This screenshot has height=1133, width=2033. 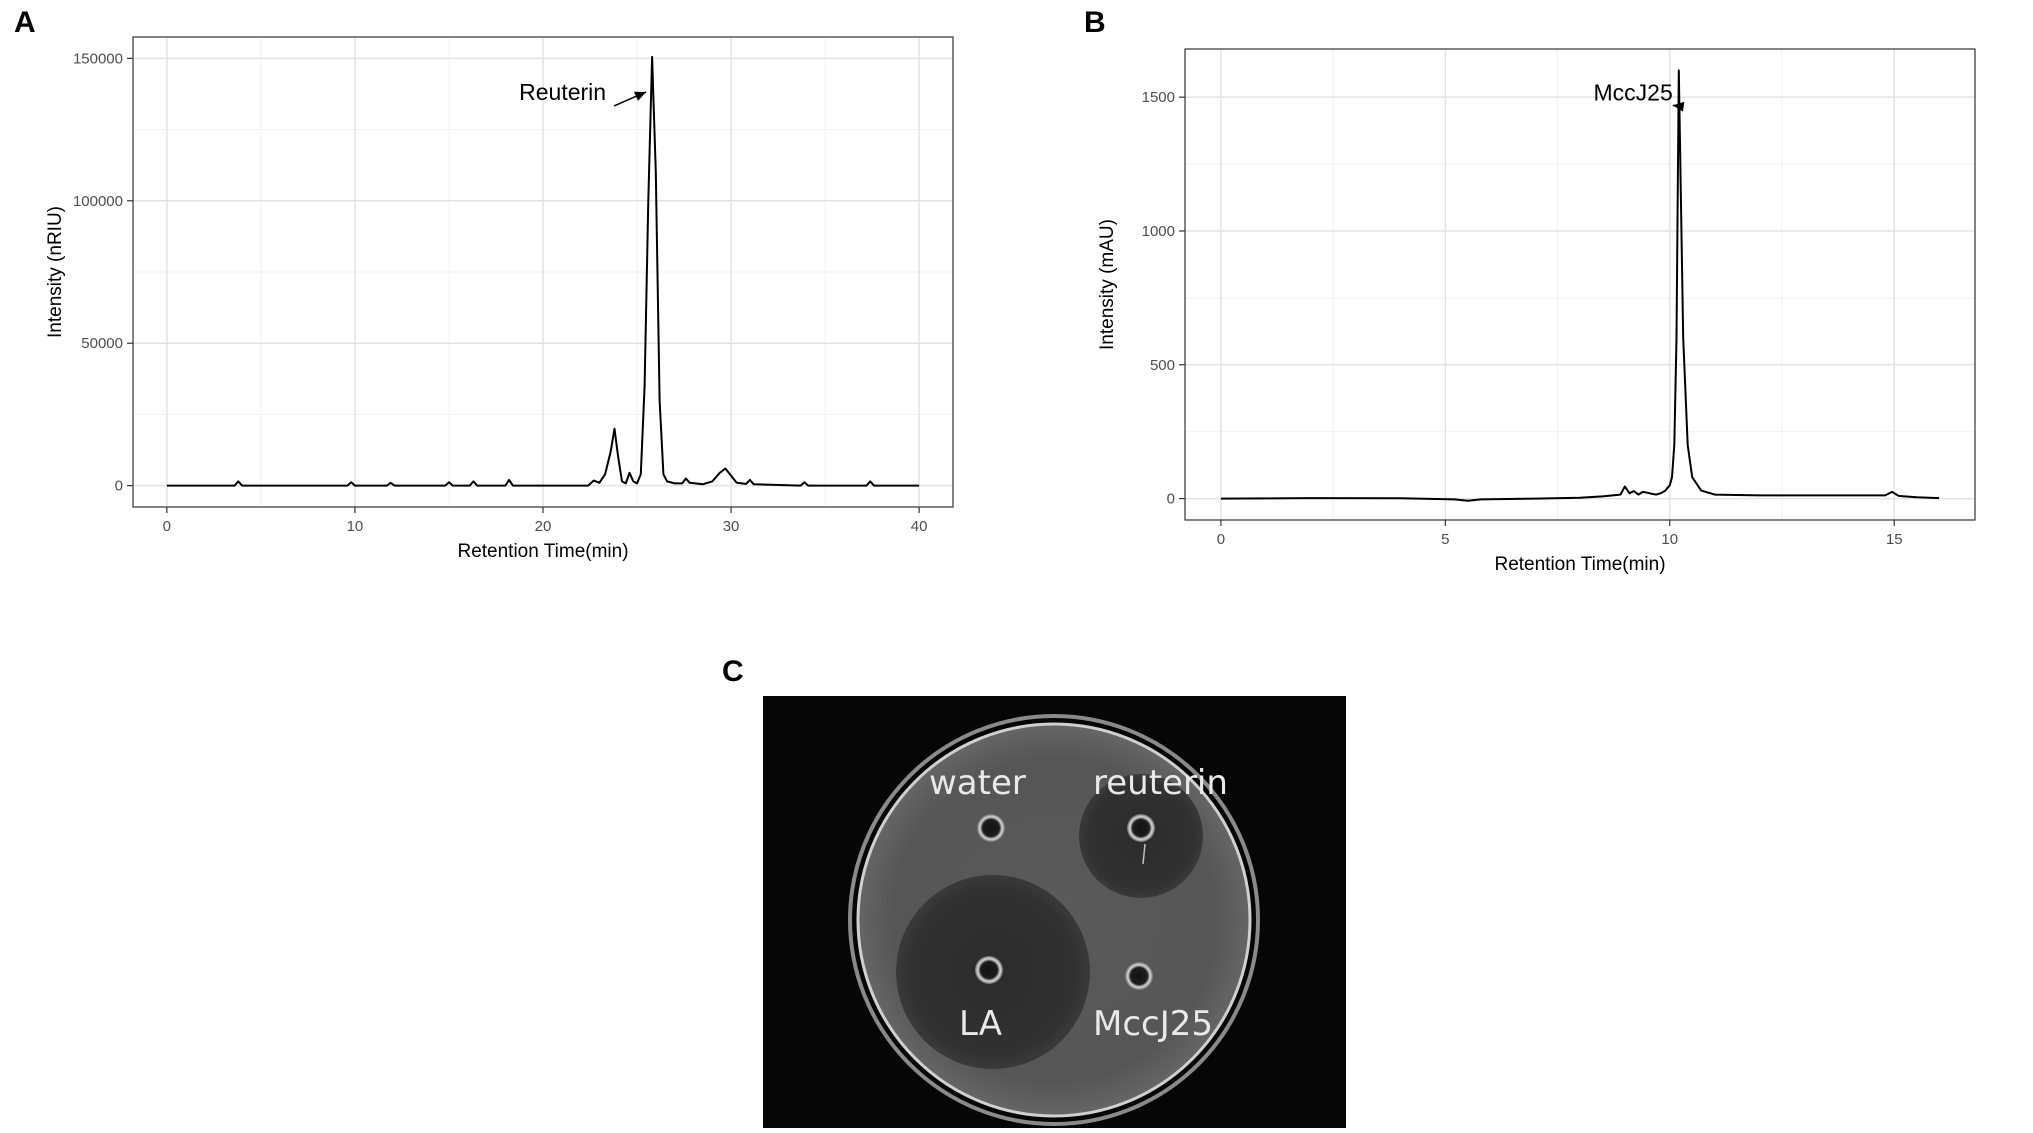 What do you see at coordinates (98, 201) in the screenshot?
I see `chart-a-y-tick-label: 100000` at bounding box center [98, 201].